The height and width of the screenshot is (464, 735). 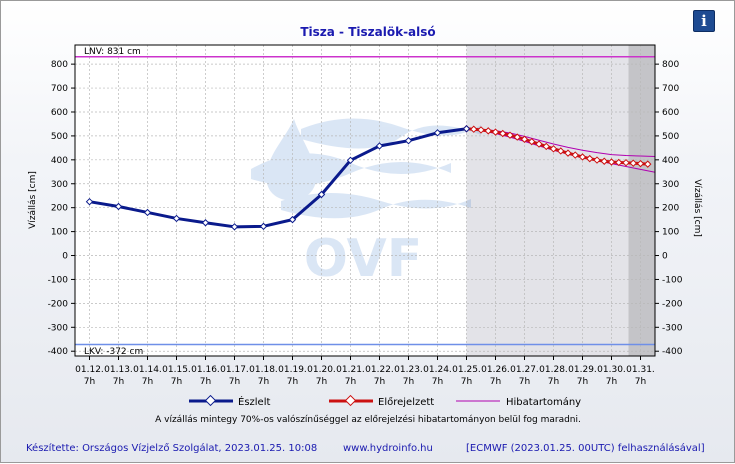 What do you see at coordinates (254, 401) in the screenshot?
I see `legend-observed-label: Észlelt` at bounding box center [254, 401].